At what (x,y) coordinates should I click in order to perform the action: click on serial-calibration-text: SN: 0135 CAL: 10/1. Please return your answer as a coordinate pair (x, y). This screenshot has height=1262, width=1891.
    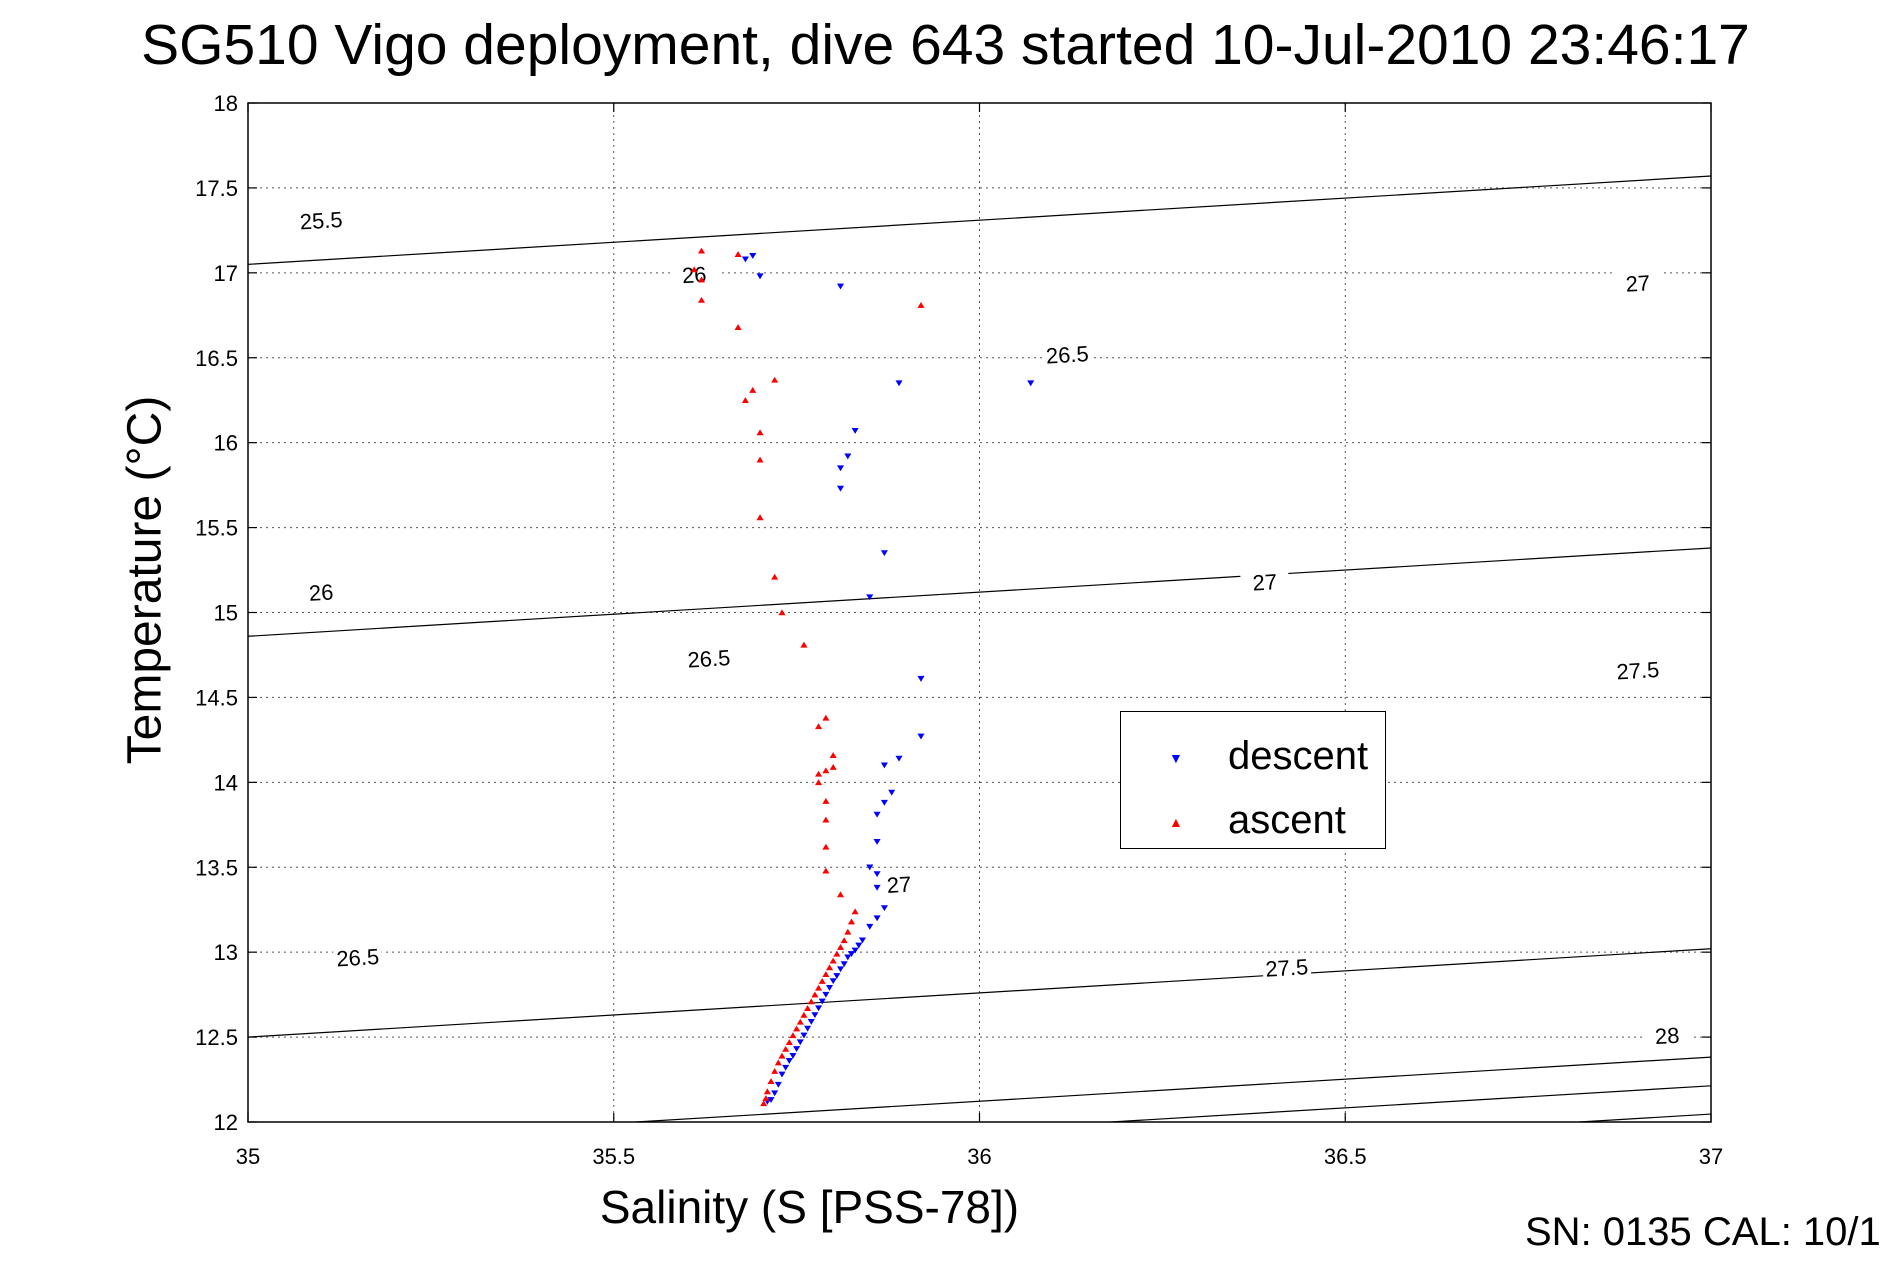
    Looking at the image, I should click on (1703, 1232).